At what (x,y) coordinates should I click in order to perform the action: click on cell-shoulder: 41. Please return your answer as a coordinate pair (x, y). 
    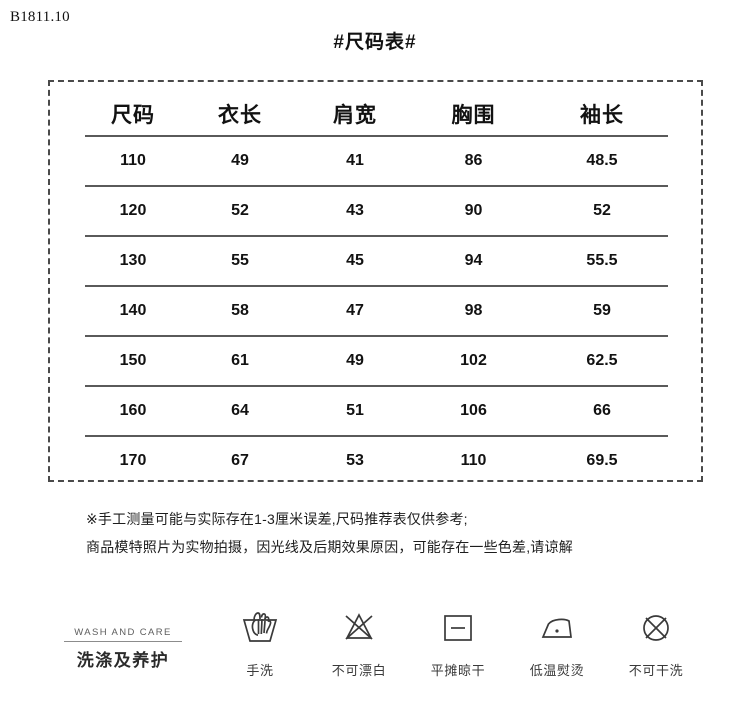
    Looking at the image, I should click on (355, 160).